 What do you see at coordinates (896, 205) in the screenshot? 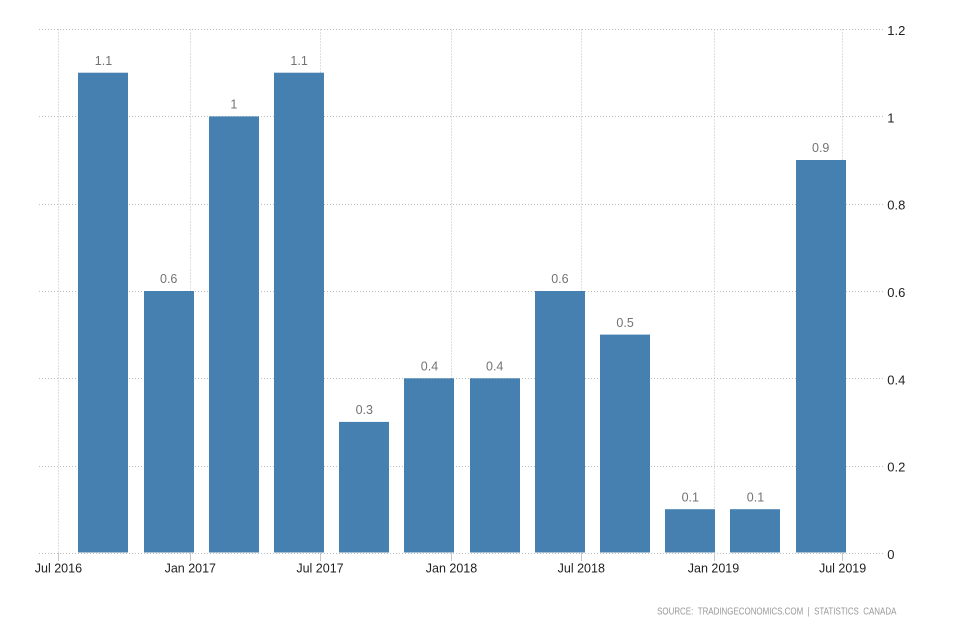
I see `svg-text: 0.8` at bounding box center [896, 205].